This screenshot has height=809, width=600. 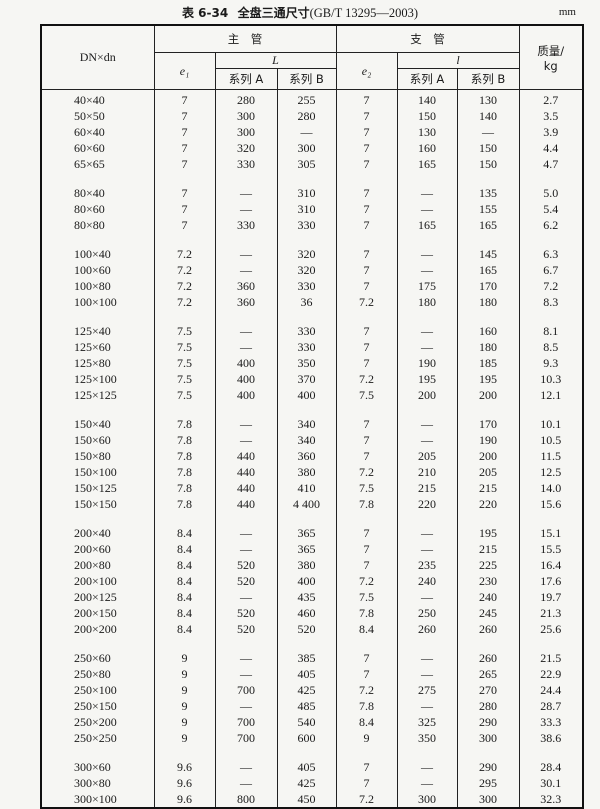 What do you see at coordinates (97, 395) in the screenshot?
I see `cell-dn: 125×125` at bounding box center [97, 395].